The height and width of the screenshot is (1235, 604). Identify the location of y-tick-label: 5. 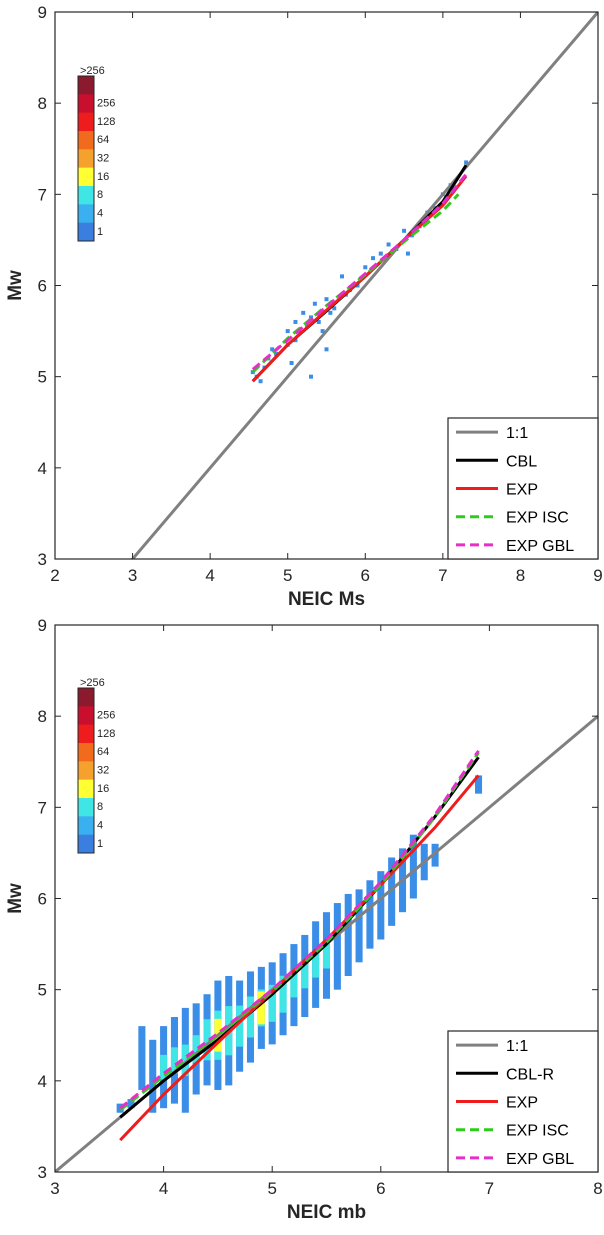
(42, 990).